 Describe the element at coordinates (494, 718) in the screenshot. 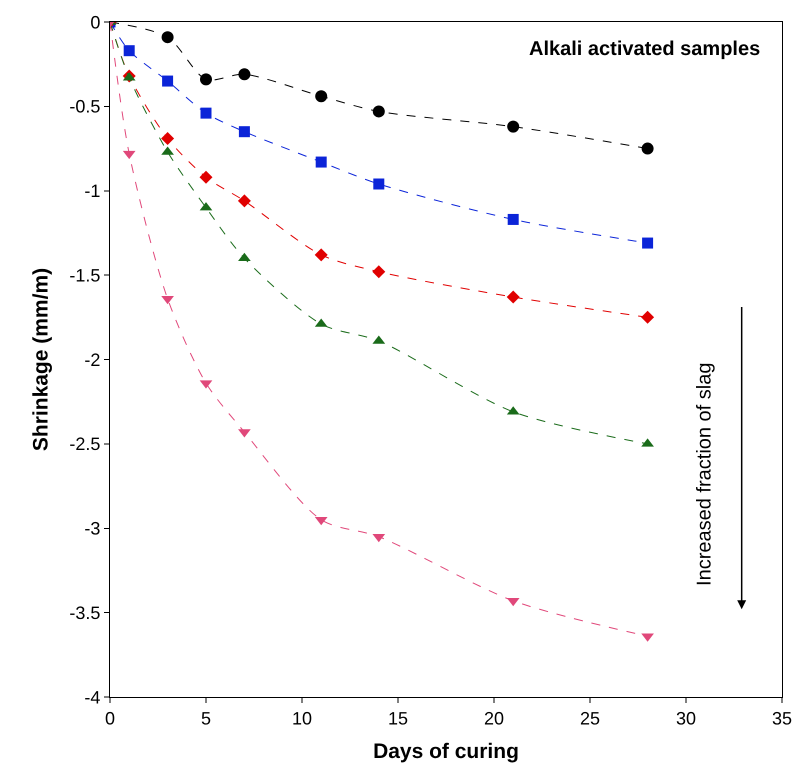

I see `x-tick-label: 20` at that location.